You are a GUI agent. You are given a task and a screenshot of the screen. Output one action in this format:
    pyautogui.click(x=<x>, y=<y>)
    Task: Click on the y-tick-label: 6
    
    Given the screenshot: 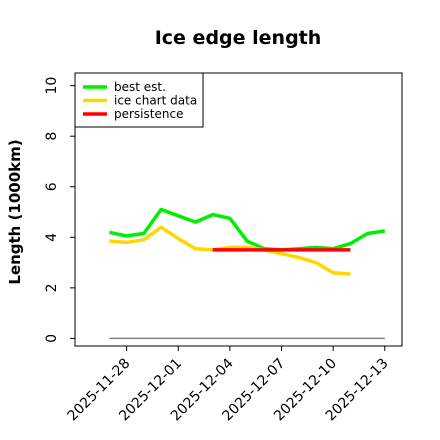 What is the action you would take?
    pyautogui.click(x=52, y=186)
    